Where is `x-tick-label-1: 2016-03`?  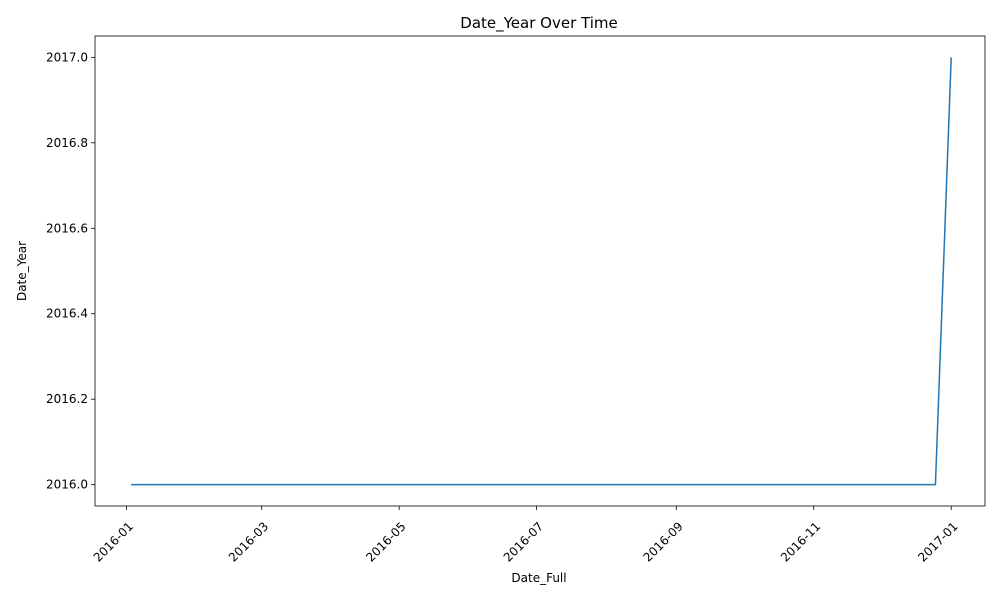 x-tick-label-1: 2016-03 is located at coordinates (248, 541).